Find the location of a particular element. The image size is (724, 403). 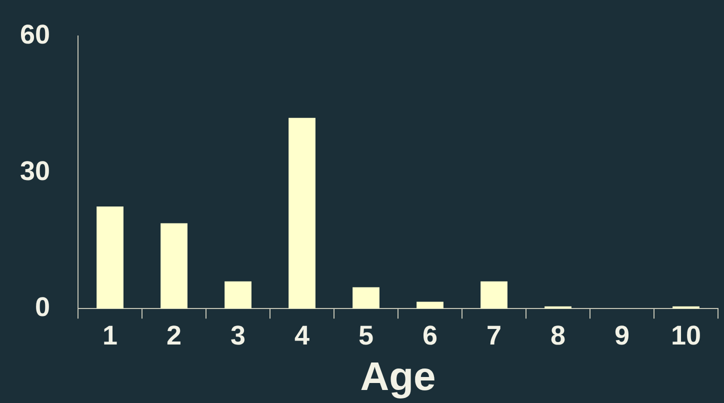

x-tick-label: 2 is located at coordinates (174, 335).